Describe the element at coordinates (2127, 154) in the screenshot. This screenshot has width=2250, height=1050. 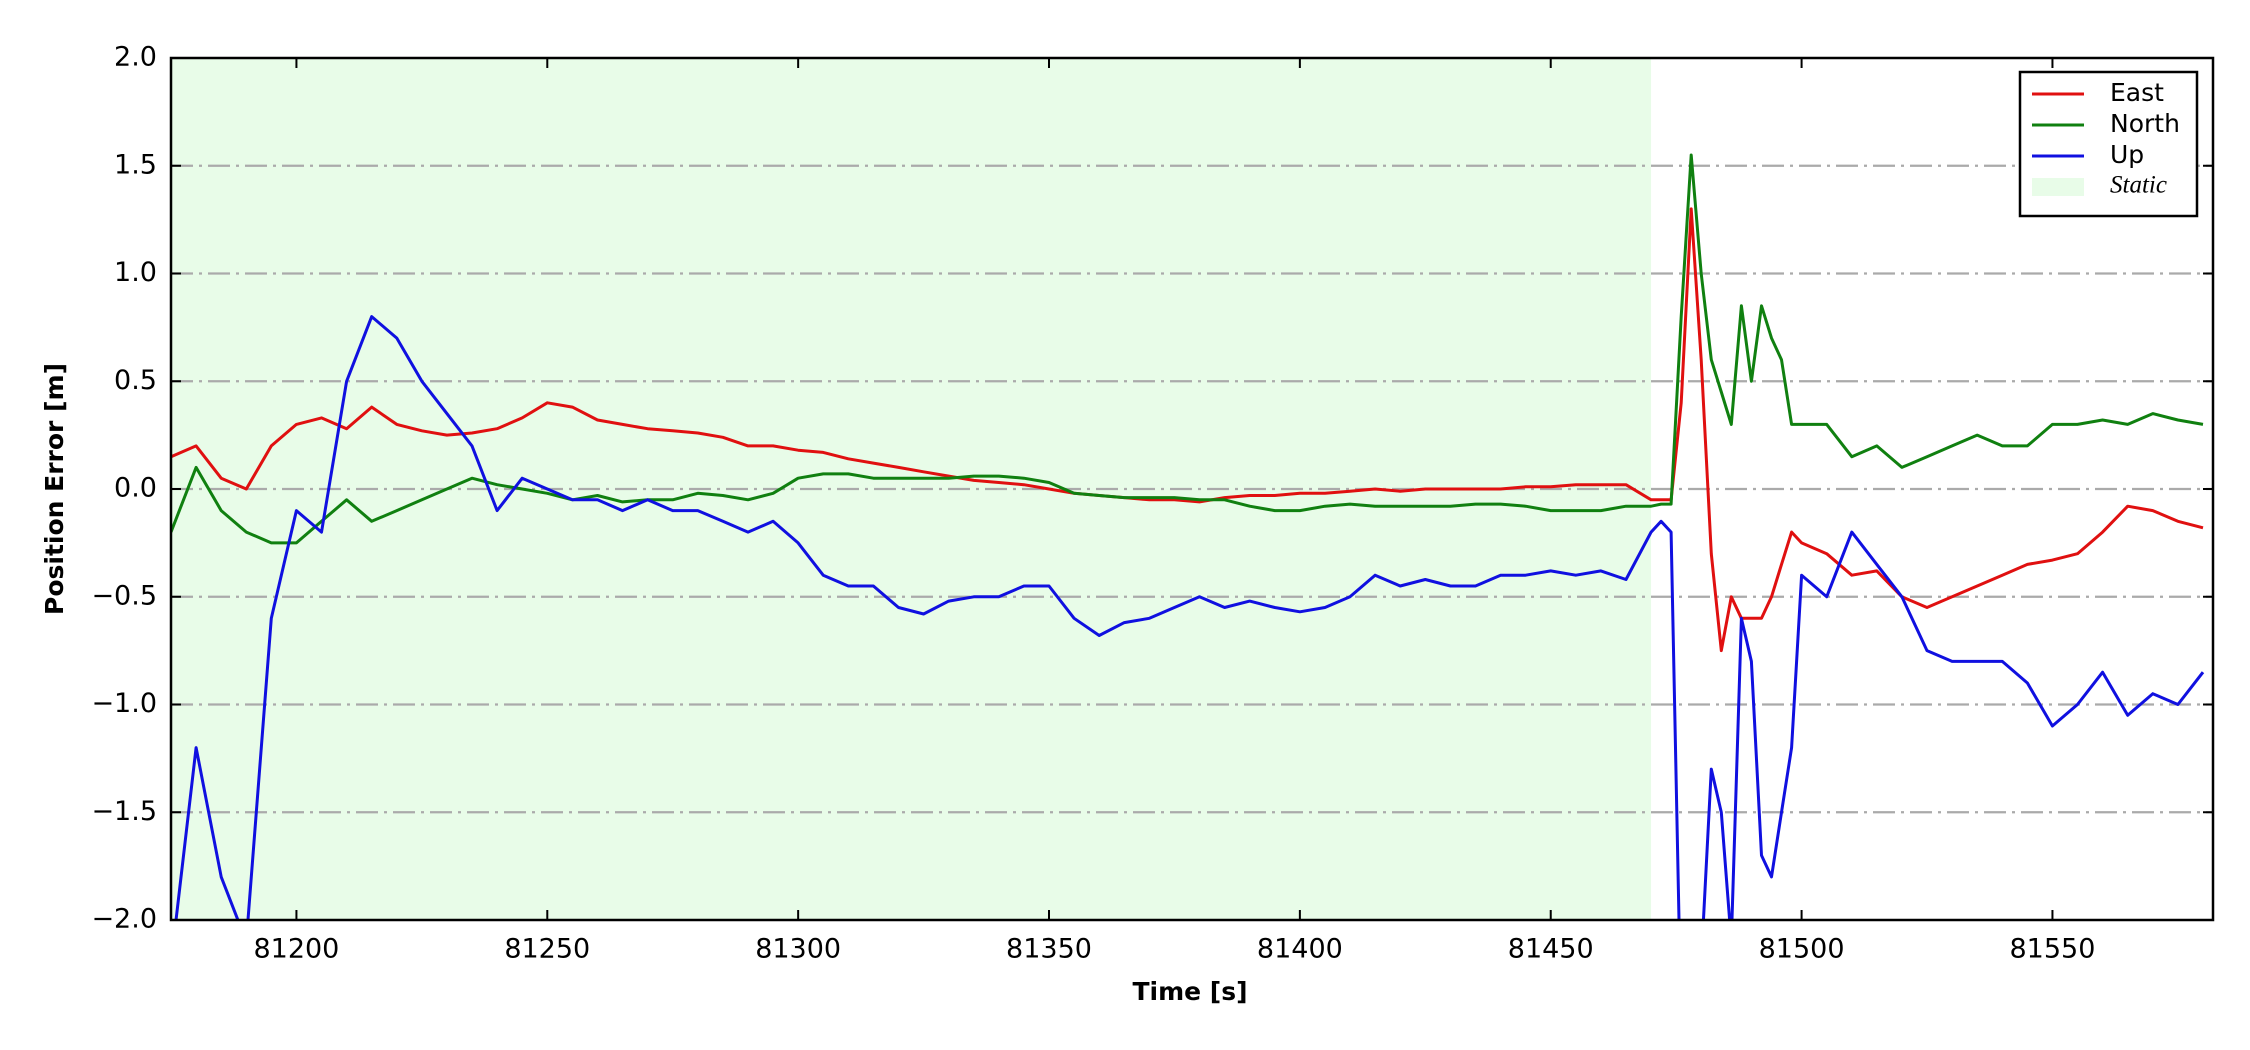
I see `legend-label: Up` at that location.